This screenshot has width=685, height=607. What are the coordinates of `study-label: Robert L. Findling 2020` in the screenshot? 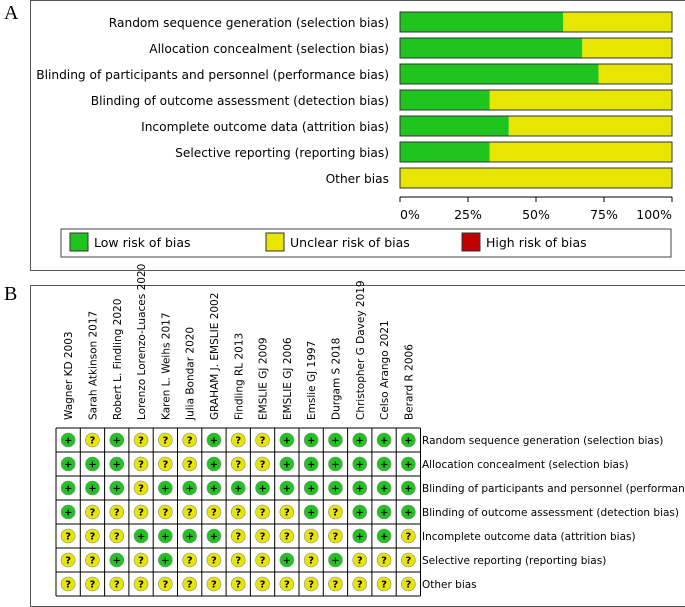 It's located at (118, 359).